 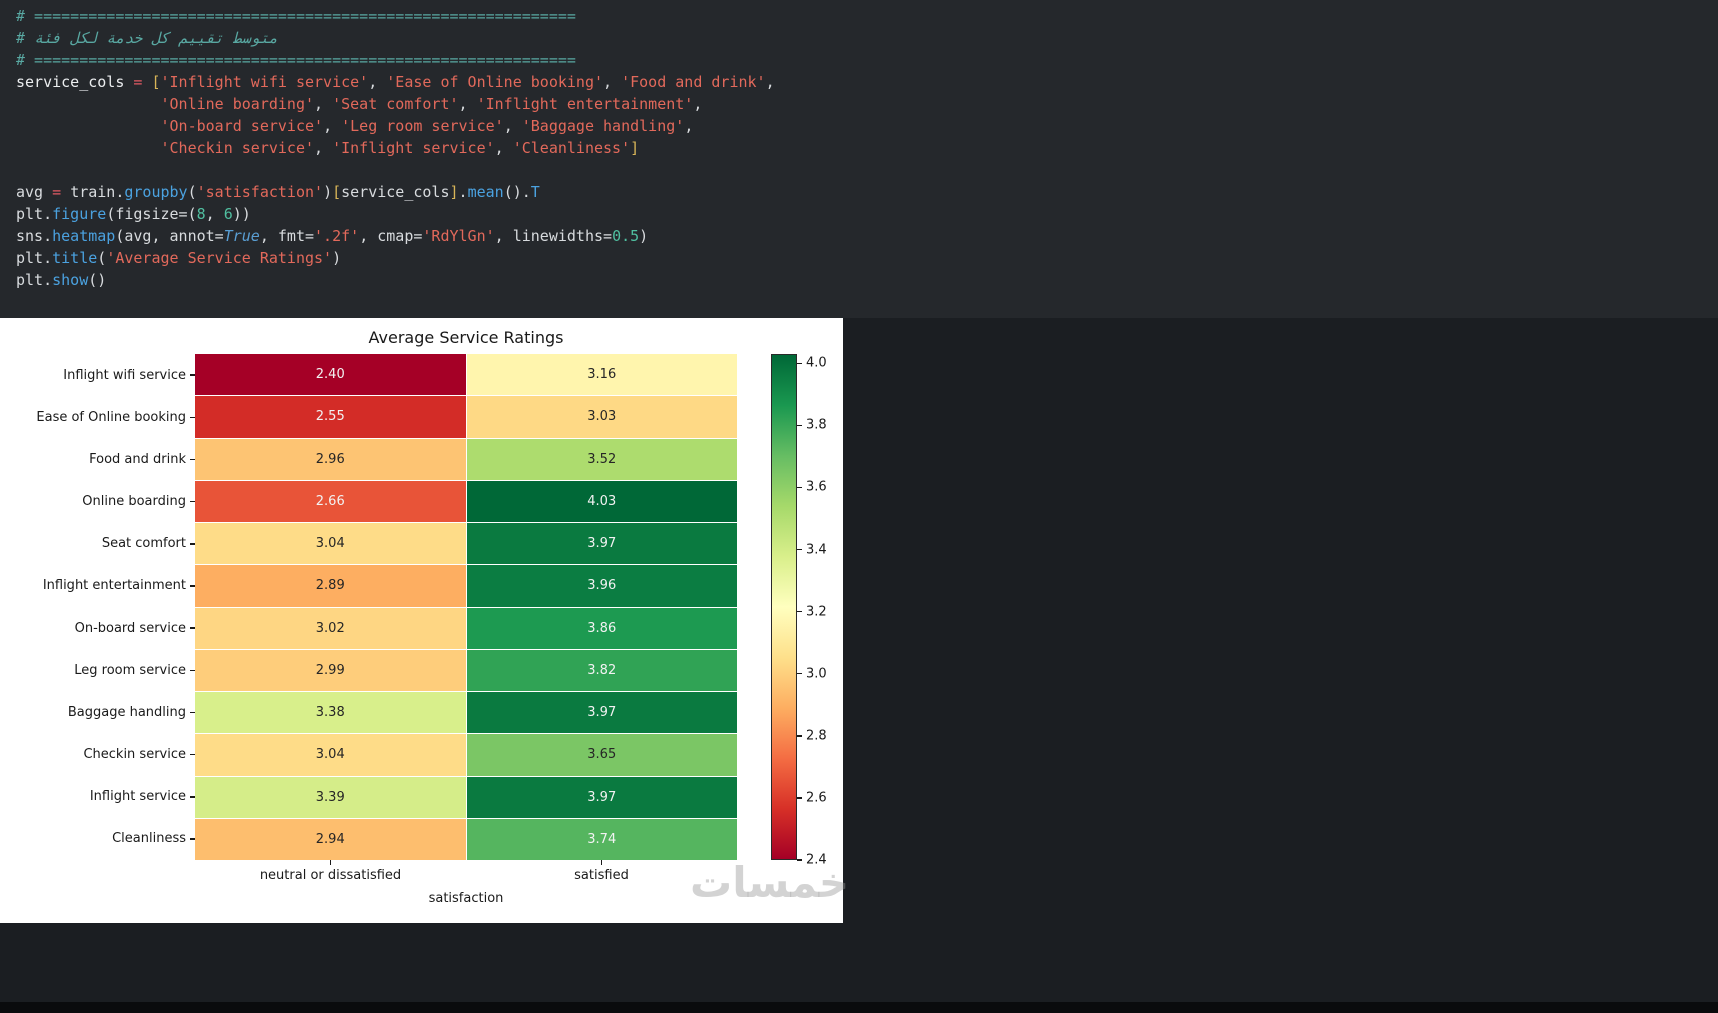 What do you see at coordinates (133, 214) in the screenshot?
I see `code-line: plt.figure(figsize=(8, 6))` at bounding box center [133, 214].